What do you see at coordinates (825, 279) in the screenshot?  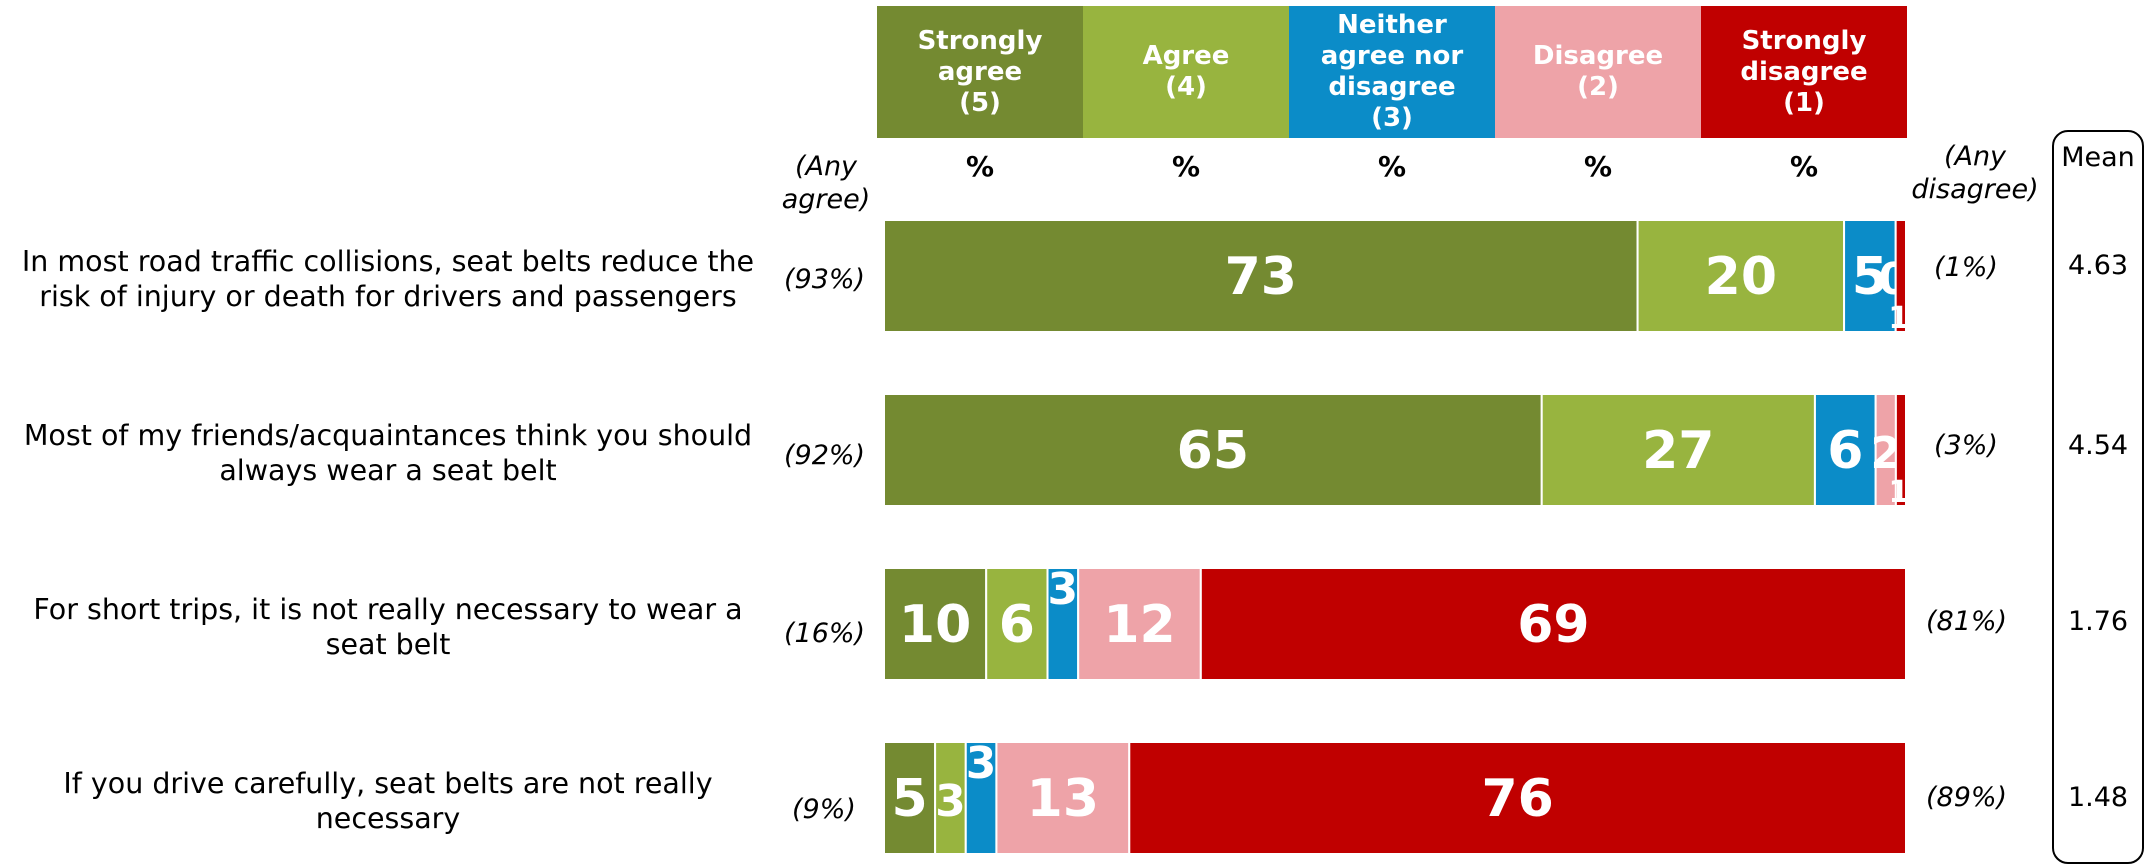 I see `any-agree-value: (93%)` at bounding box center [825, 279].